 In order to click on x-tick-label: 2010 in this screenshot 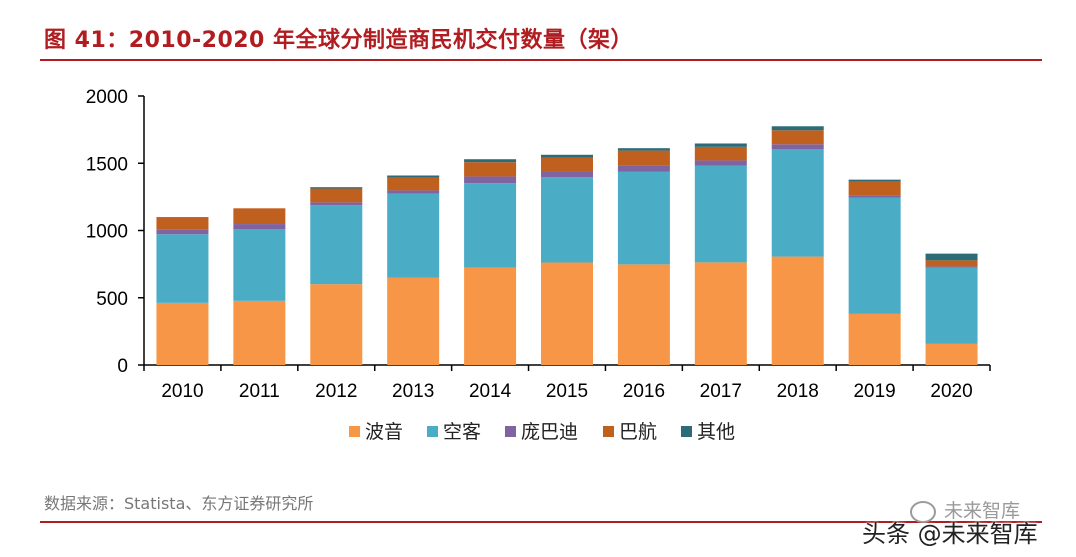, I will do `click(182, 391)`.